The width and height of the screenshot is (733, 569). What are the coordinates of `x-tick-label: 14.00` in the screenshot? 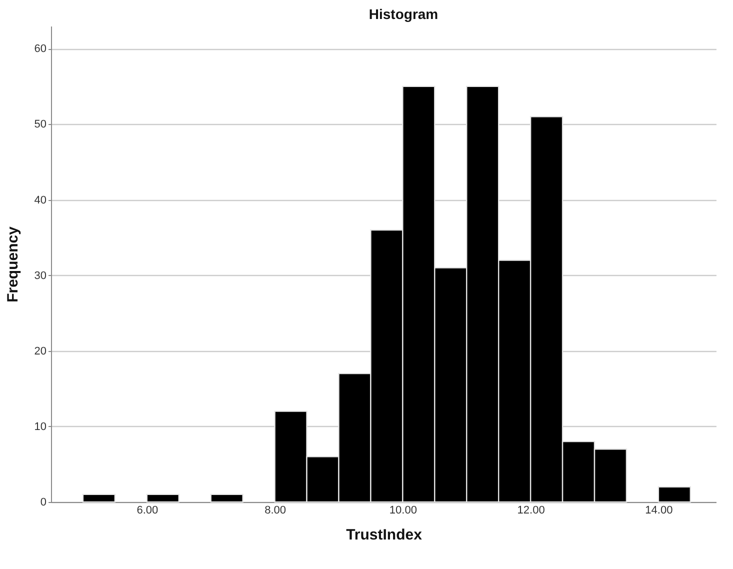 It's located at (659, 510).